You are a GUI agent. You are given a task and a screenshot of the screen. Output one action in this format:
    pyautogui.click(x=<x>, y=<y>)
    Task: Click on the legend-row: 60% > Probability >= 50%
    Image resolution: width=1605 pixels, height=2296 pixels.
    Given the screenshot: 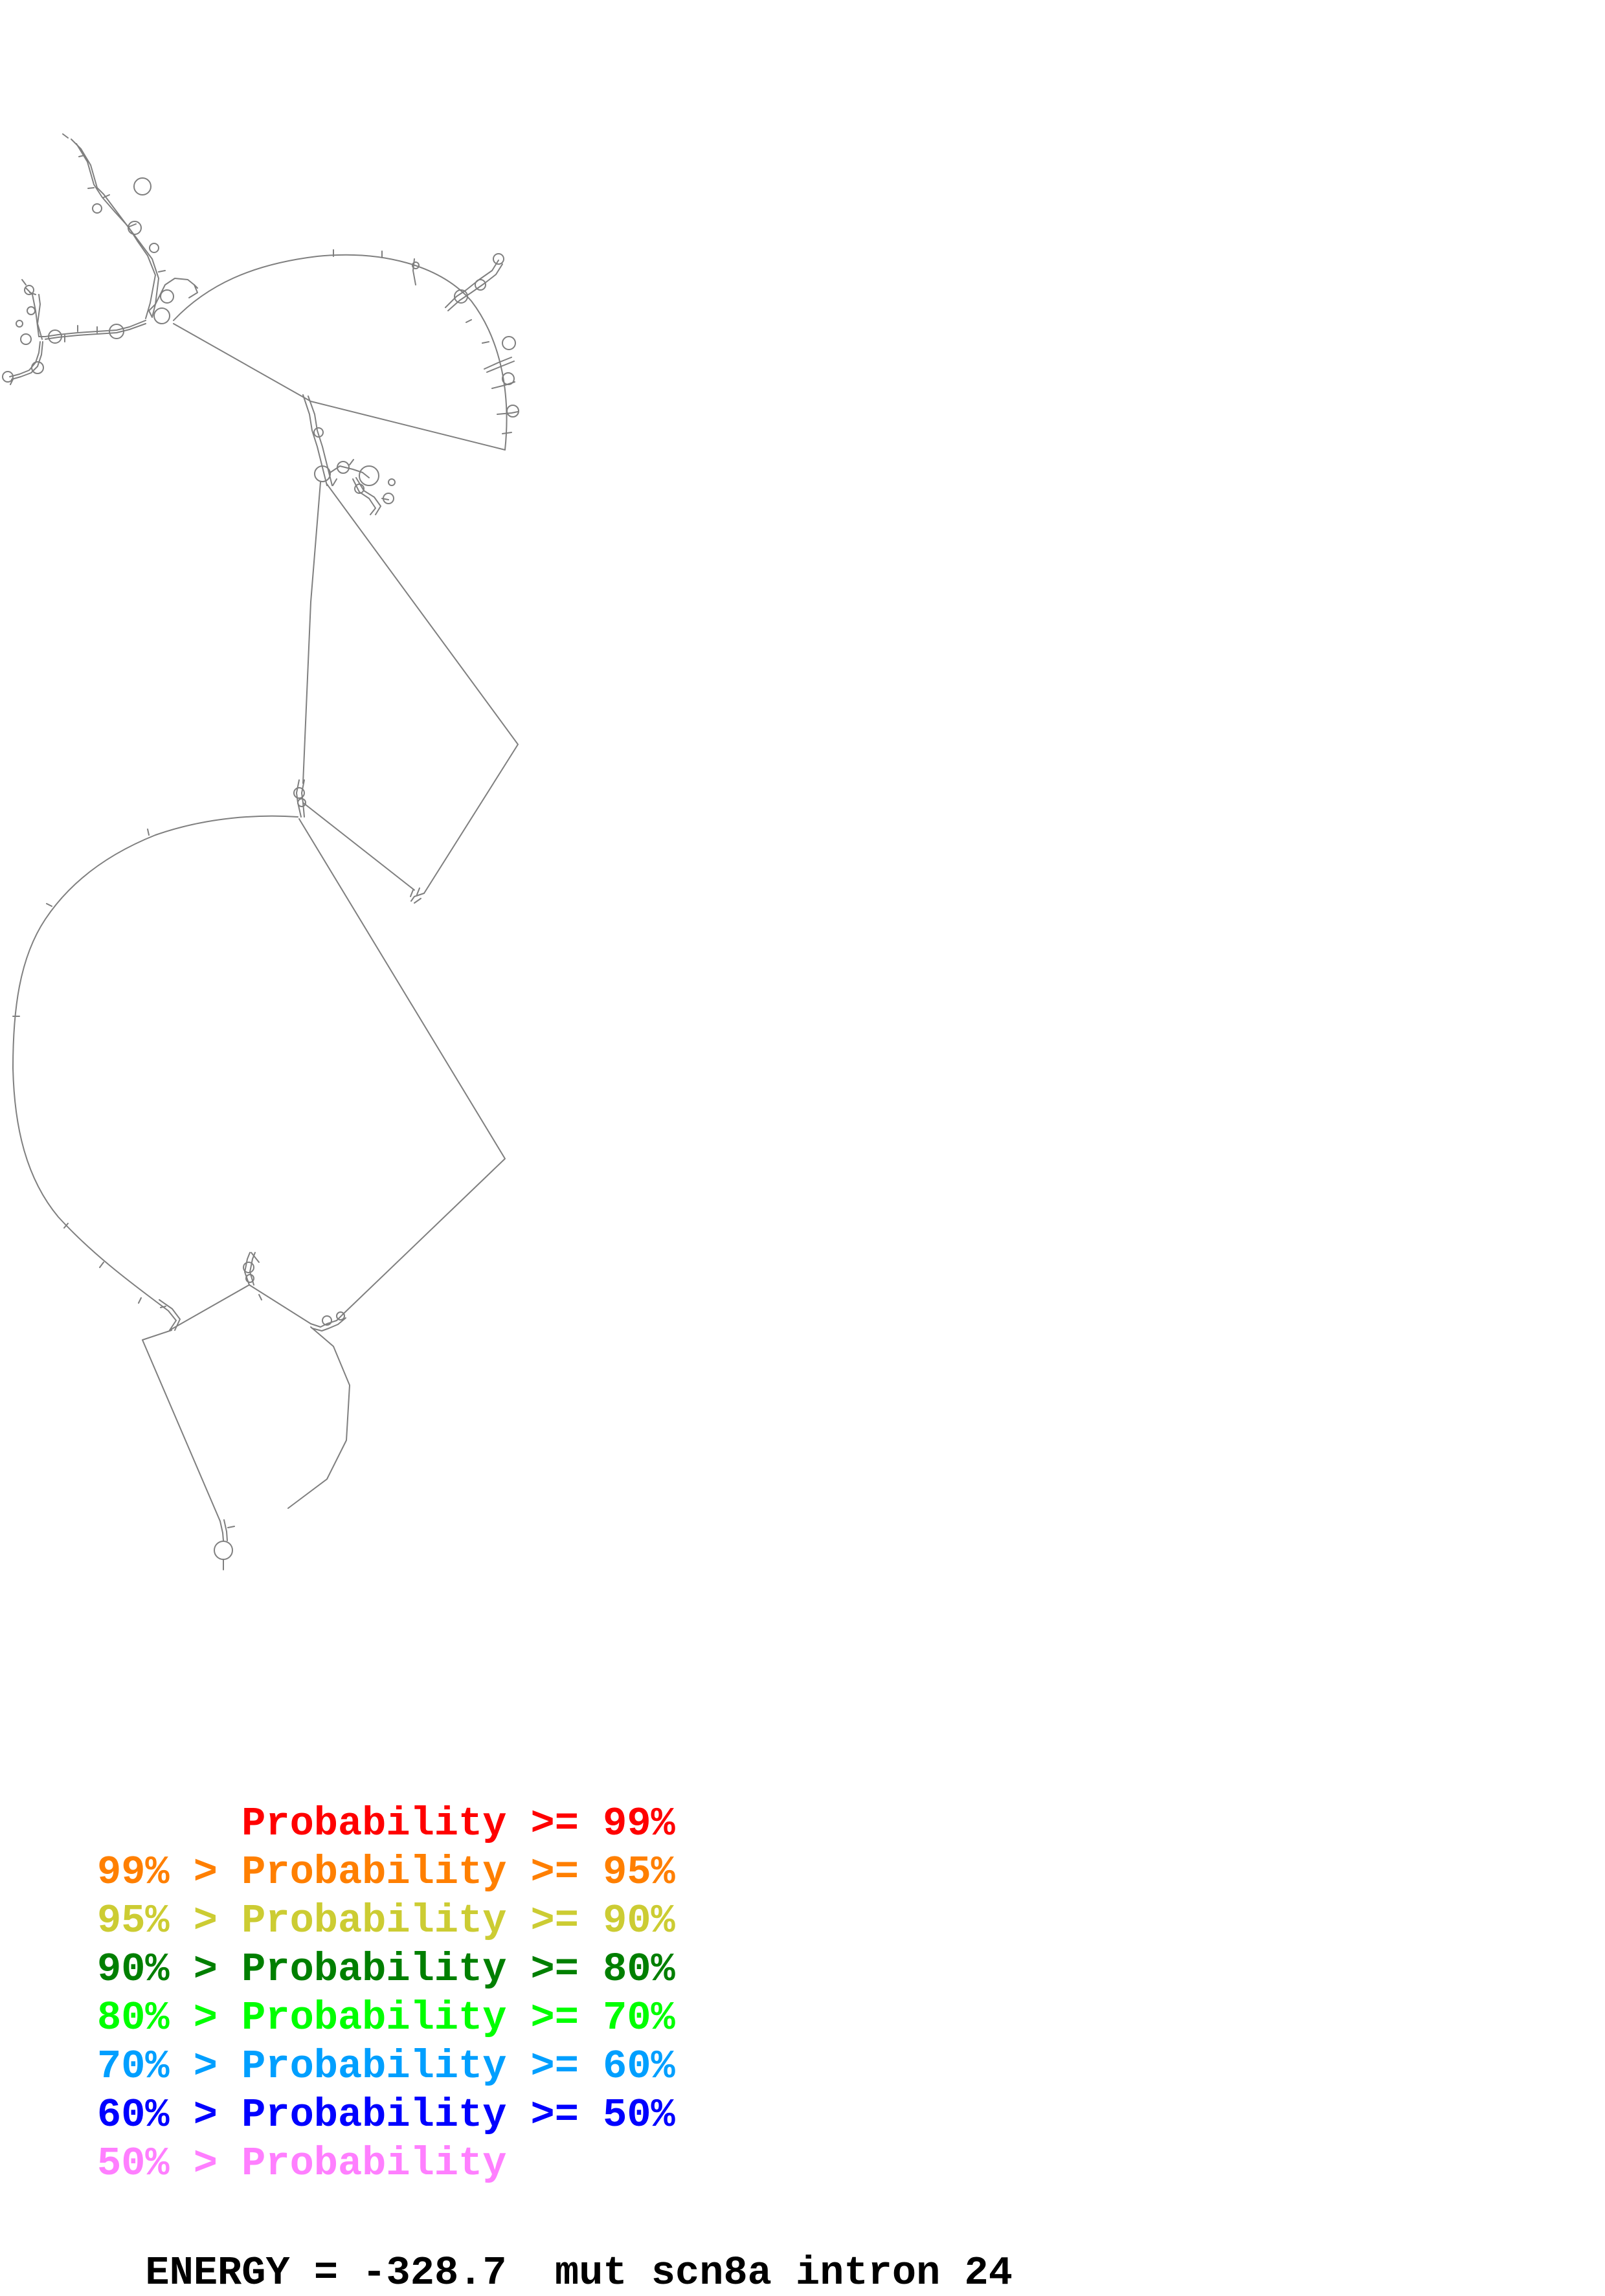 What is the action you would take?
    pyautogui.click(x=386, y=2115)
    